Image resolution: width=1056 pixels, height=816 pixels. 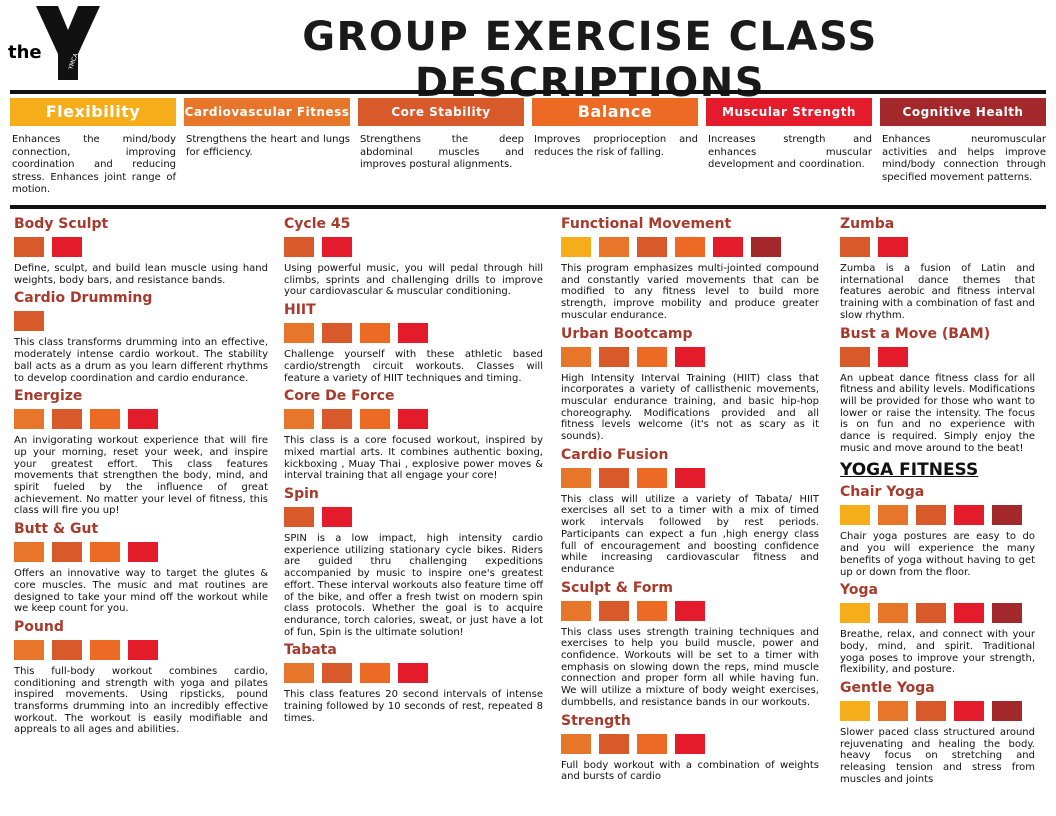 I want to click on category-label: Balance, so click(x=615, y=112).